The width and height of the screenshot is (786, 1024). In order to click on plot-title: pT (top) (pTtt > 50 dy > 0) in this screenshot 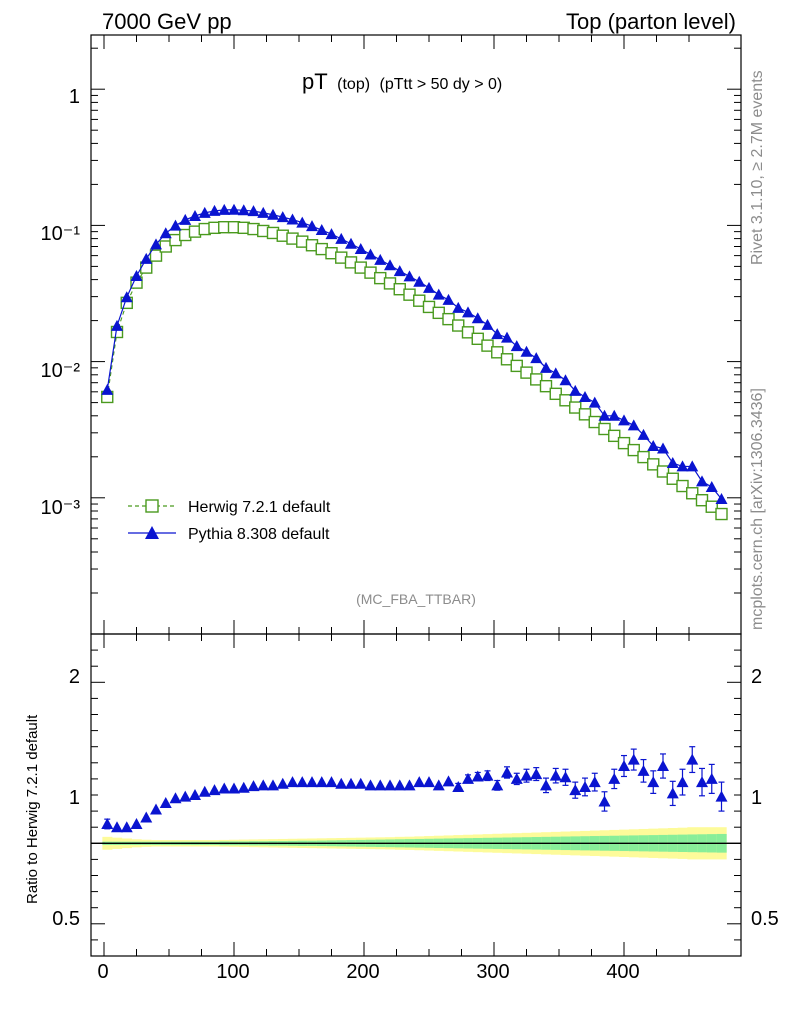, I will do `click(402, 81)`.